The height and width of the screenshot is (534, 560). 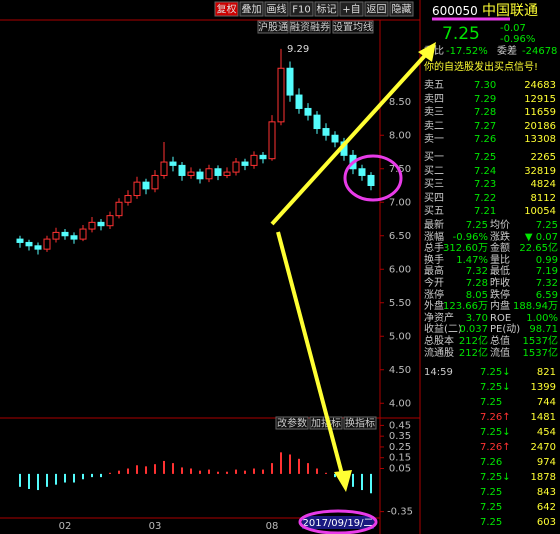 What do you see at coordinates (540, 51) in the screenshot?
I see `value: -24678` at bounding box center [540, 51].